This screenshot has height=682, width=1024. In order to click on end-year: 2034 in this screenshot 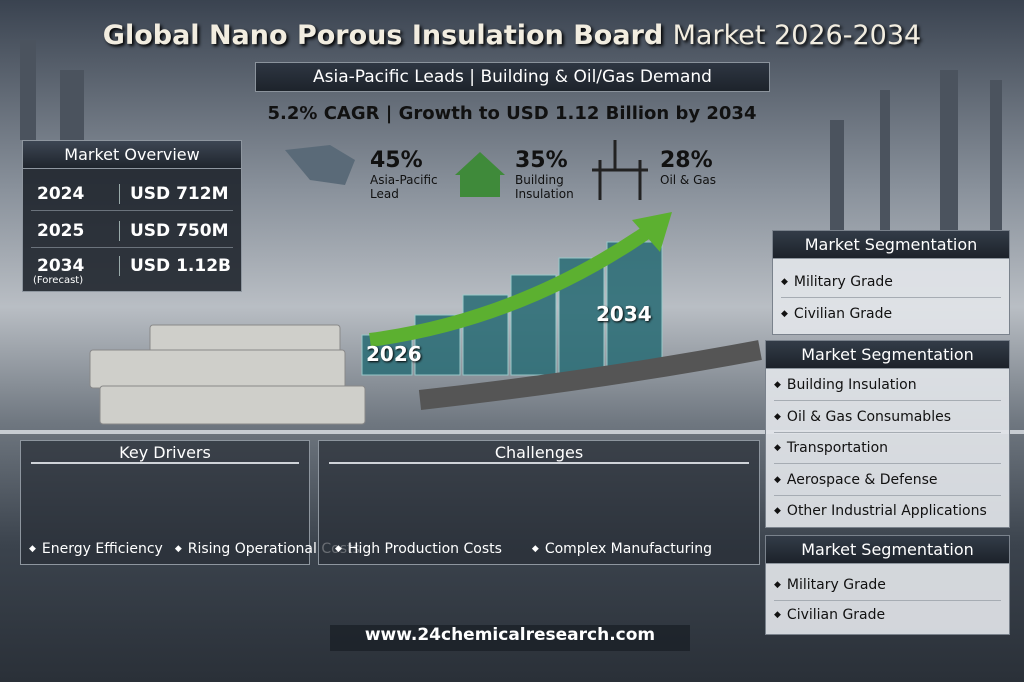, I will do `click(624, 314)`.